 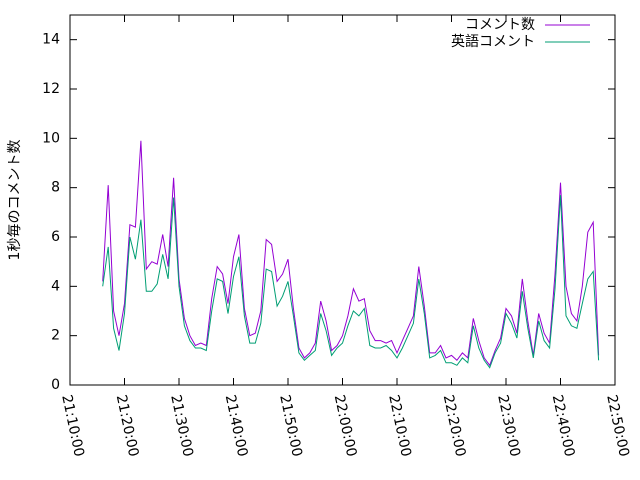 What do you see at coordinates (290, 425) in the screenshot?
I see `x-tick-label: 21:50:00` at bounding box center [290, 425].